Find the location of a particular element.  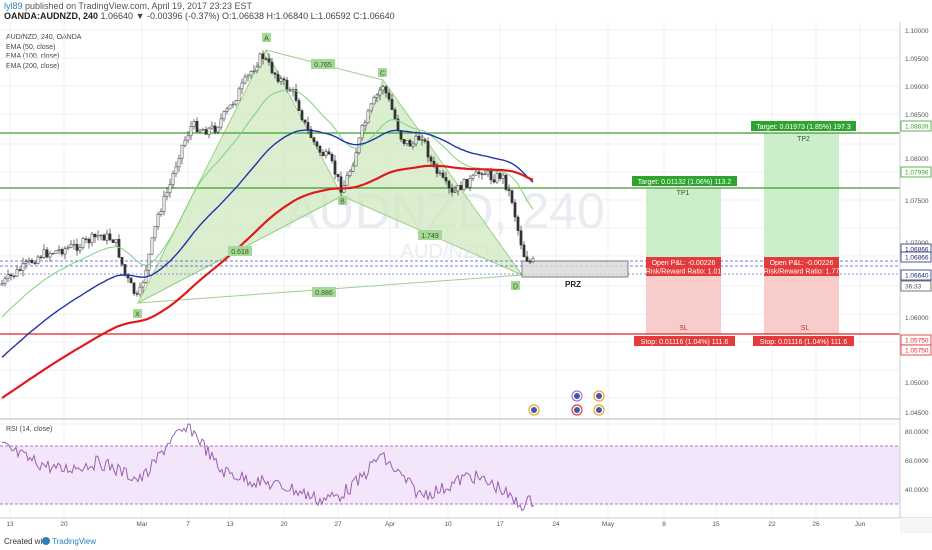

footer-created: Created with is located at coordinates (26, 541).